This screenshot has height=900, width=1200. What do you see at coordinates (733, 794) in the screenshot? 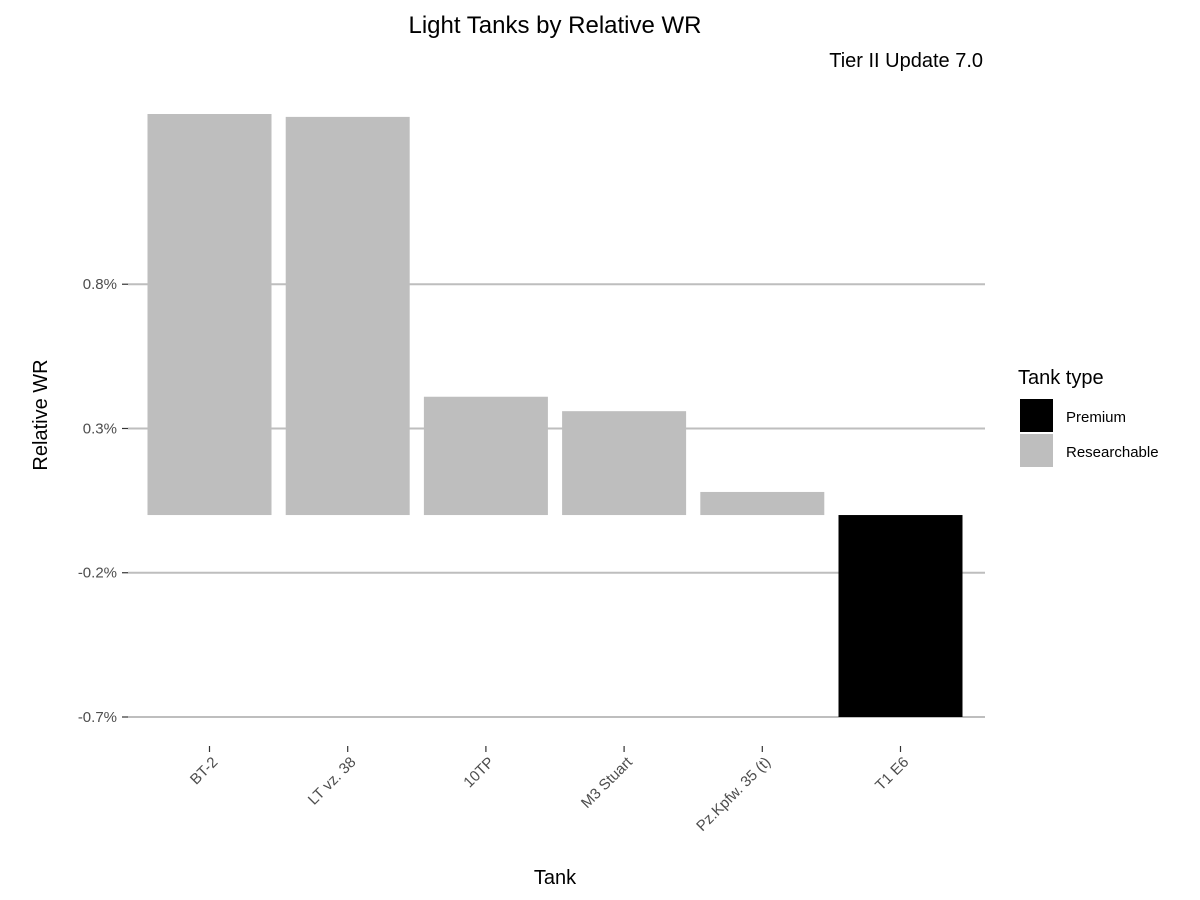
I see `x-tick-label: Pz.Kpfw. 35 (t)` at bounding box center [733, 794].